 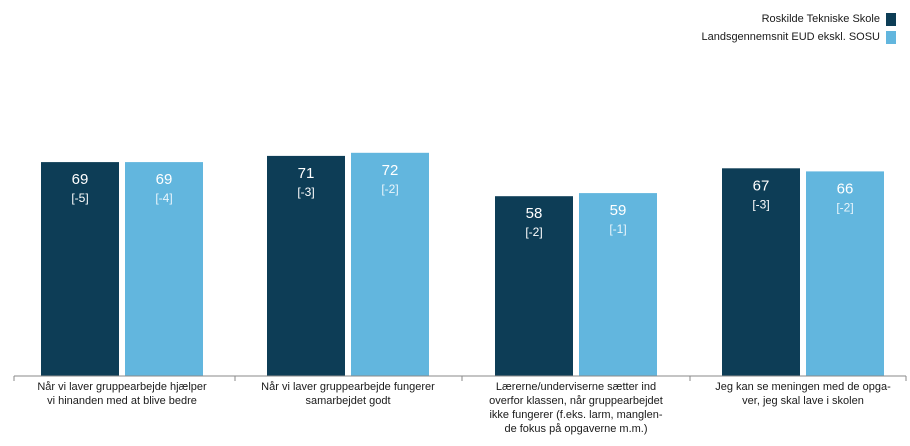 What do you see at coordinates (389, 189) in the screenshot?
I see `diff-label-s1-c1: [-2]` at bounding box center [389, 189].